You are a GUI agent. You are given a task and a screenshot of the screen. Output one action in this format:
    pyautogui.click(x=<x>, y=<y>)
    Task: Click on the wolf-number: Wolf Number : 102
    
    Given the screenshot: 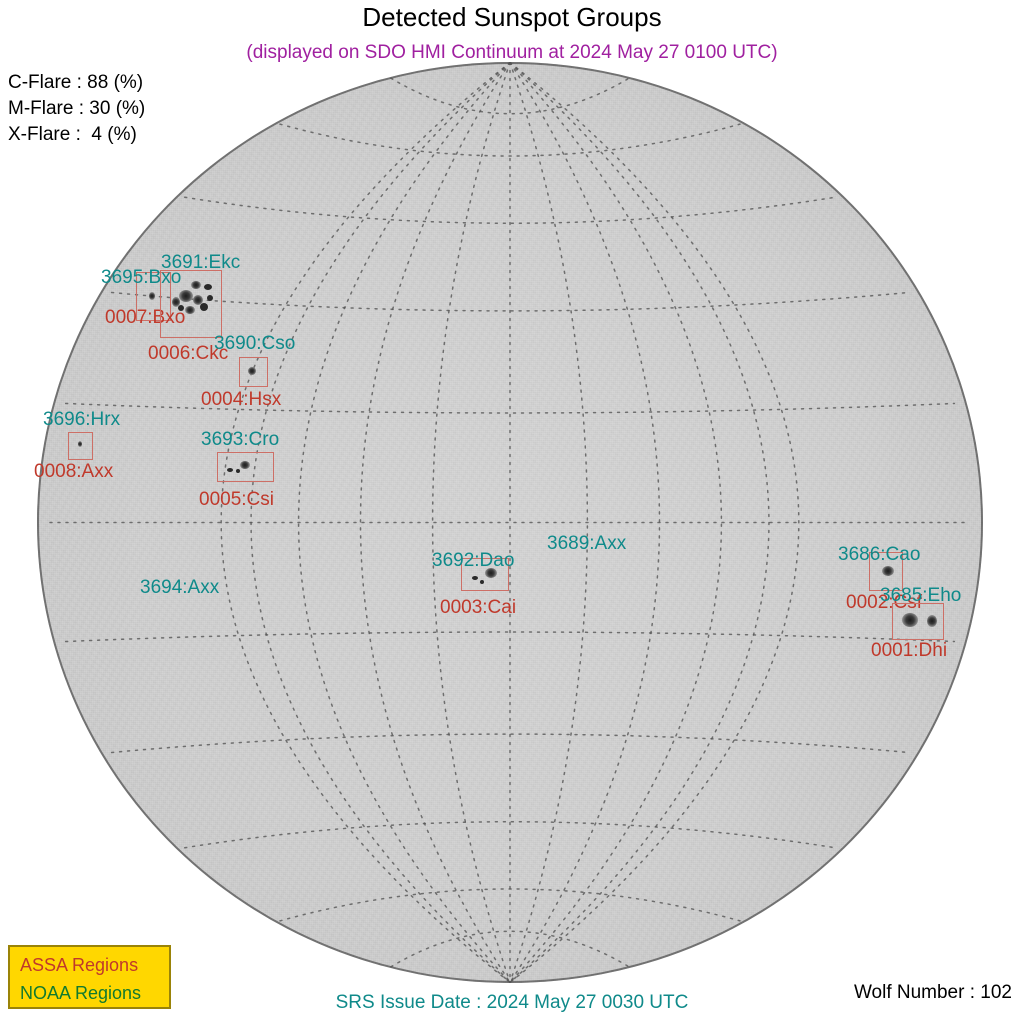 What is the action you would take?
    pyautogui.click(x=932, y=992)
    